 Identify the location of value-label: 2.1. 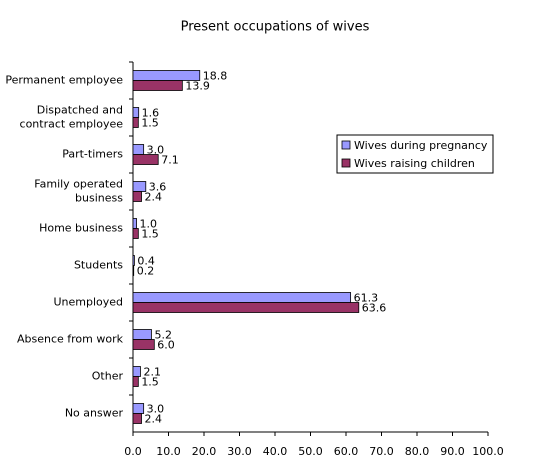
(152, 372).